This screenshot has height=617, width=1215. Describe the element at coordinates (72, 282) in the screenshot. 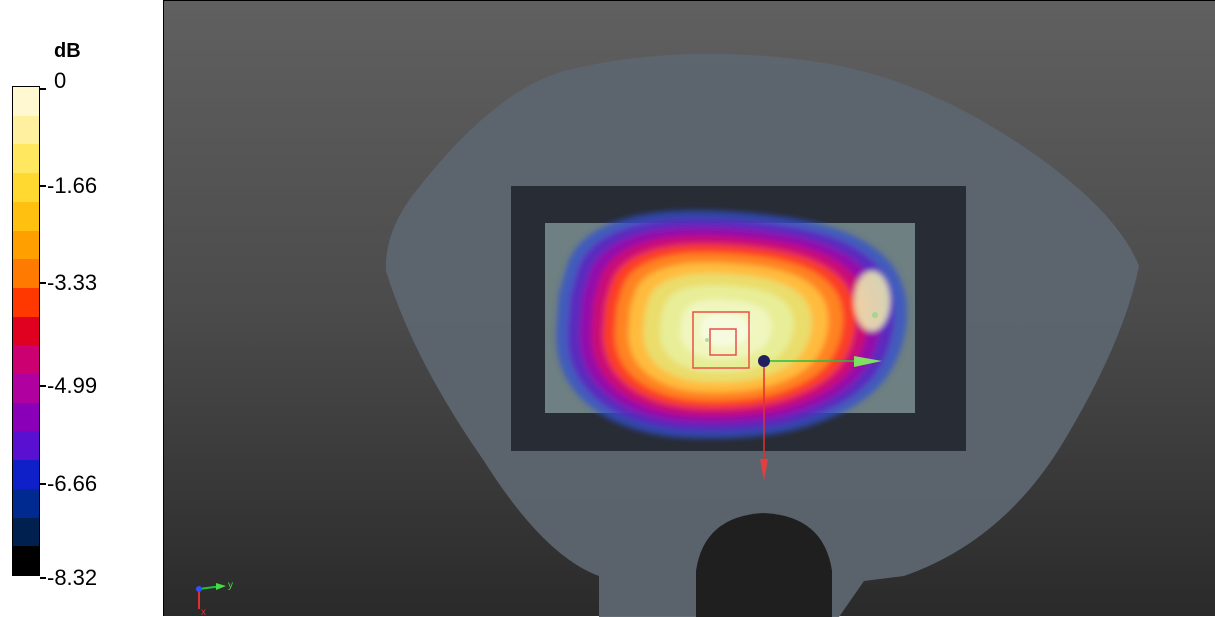

I see `legend-tick-label: -3.33` at that location.